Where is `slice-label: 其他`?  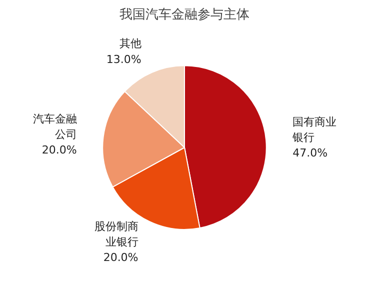
slice-label: 其他 is located at coordinates (130, 43).